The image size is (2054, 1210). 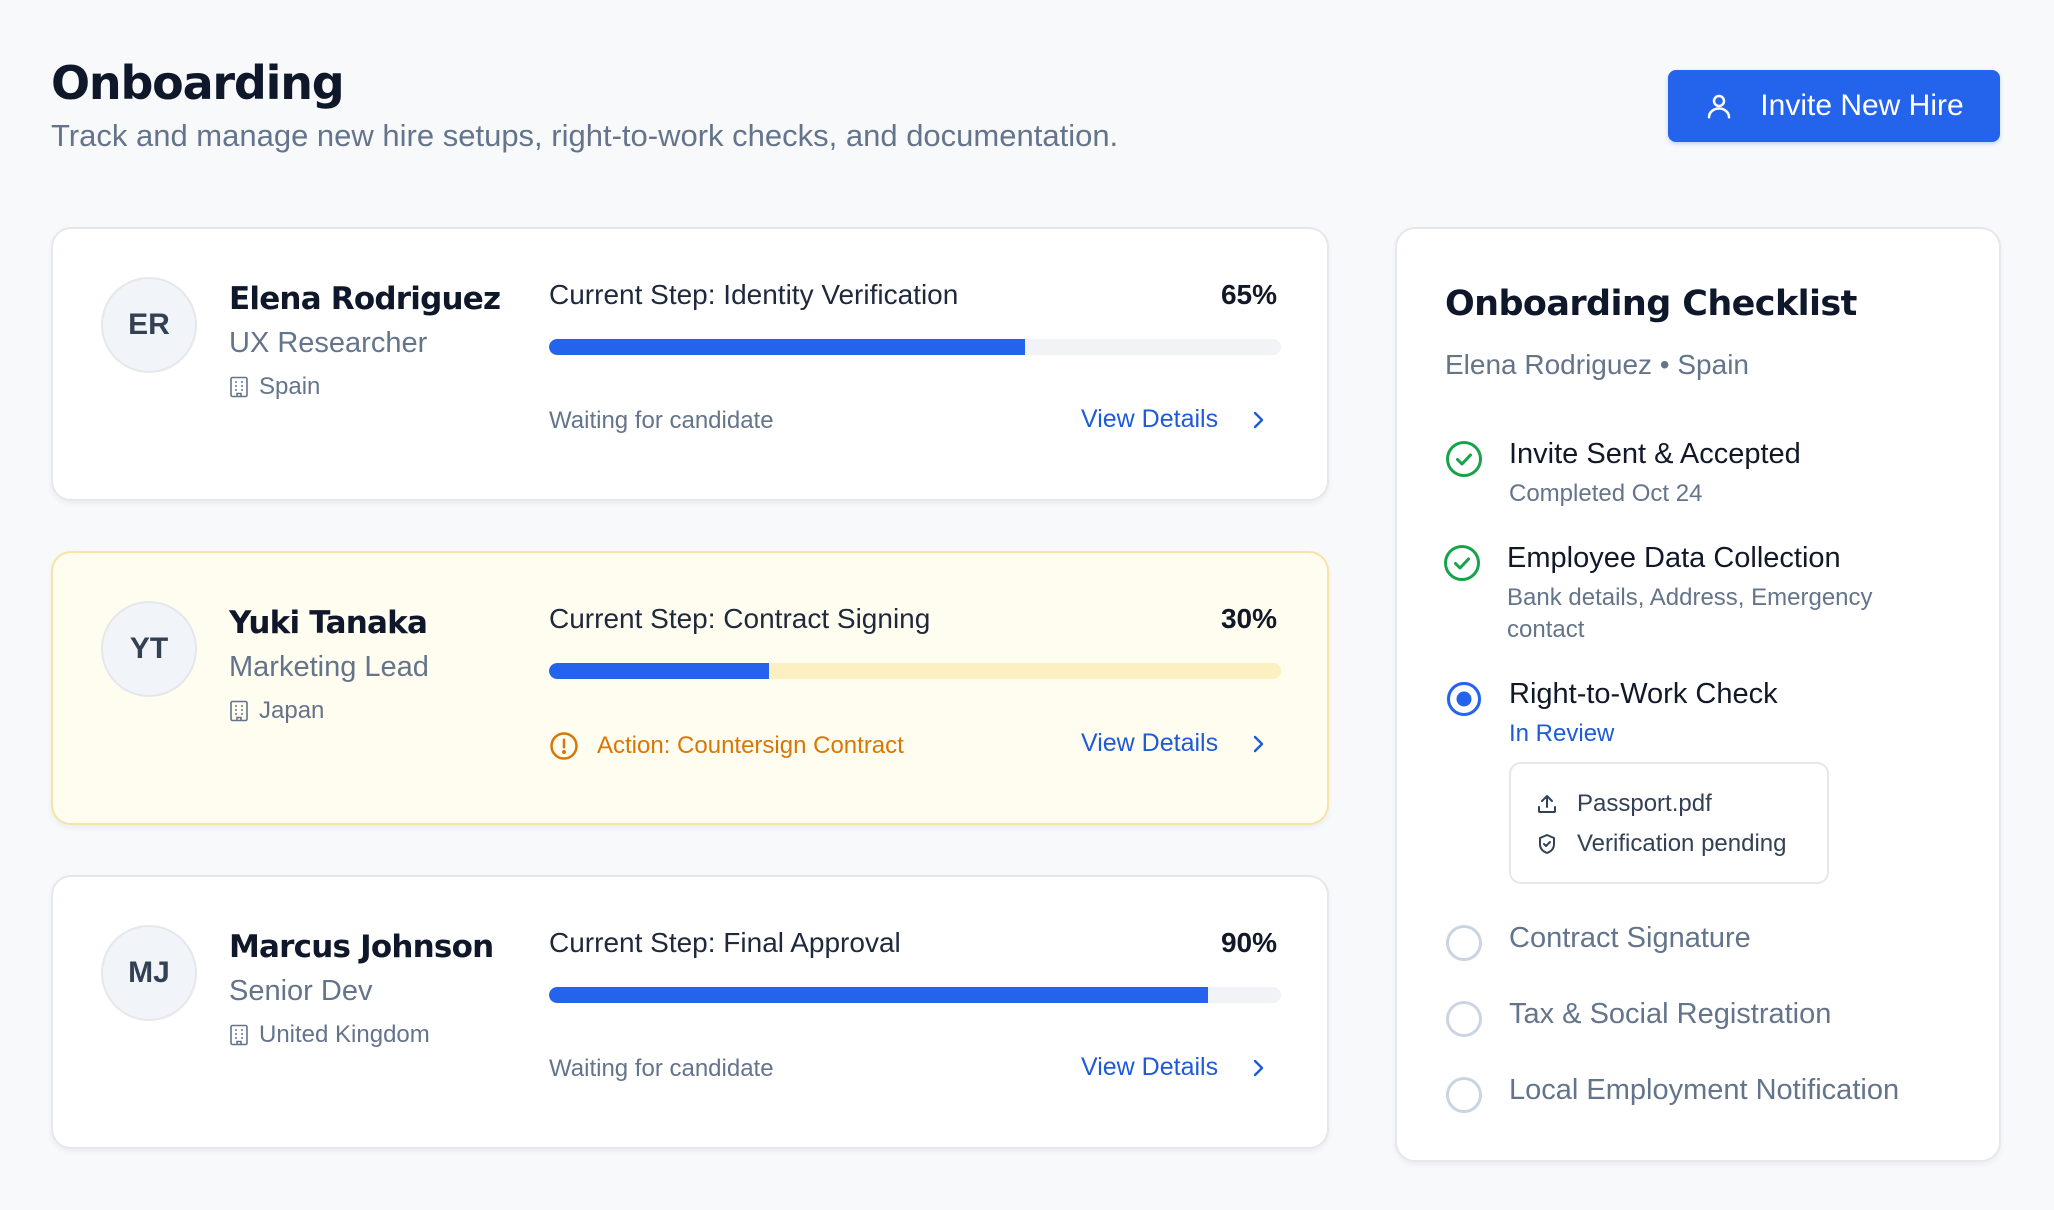 I want to click on checklist-subtitle: Elena Rodriguez • Spain, so click(x=1597, y=364).